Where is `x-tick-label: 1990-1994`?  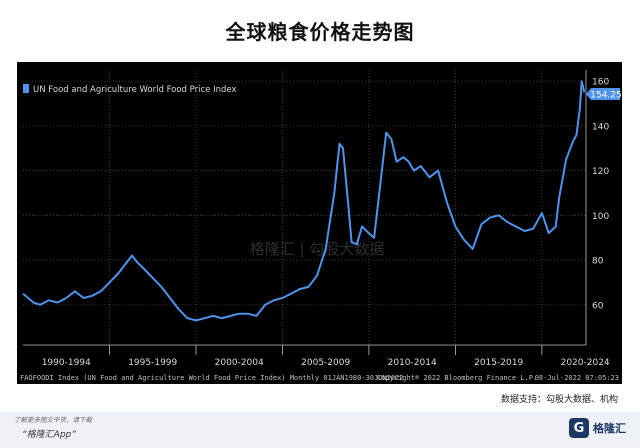 x-tick-label: 1990-1994 is located at coordinates (66, 363).